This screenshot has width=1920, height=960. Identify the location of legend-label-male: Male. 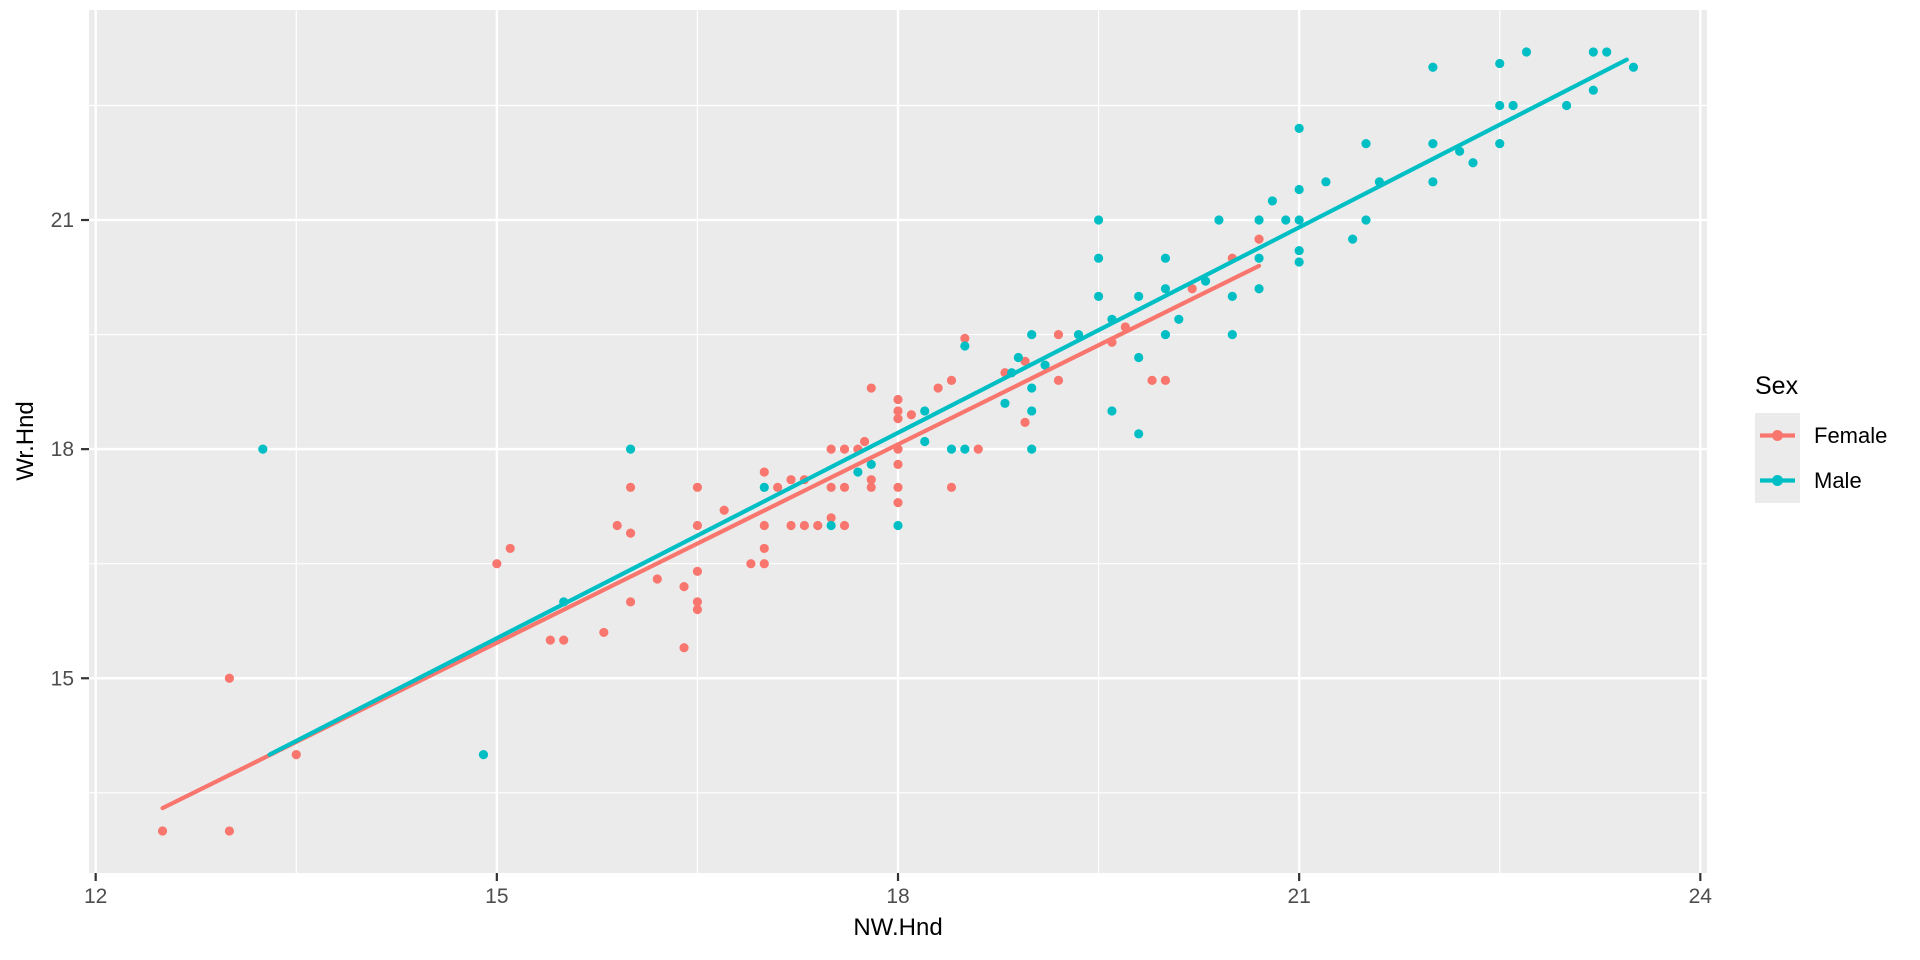
(1838, 480).